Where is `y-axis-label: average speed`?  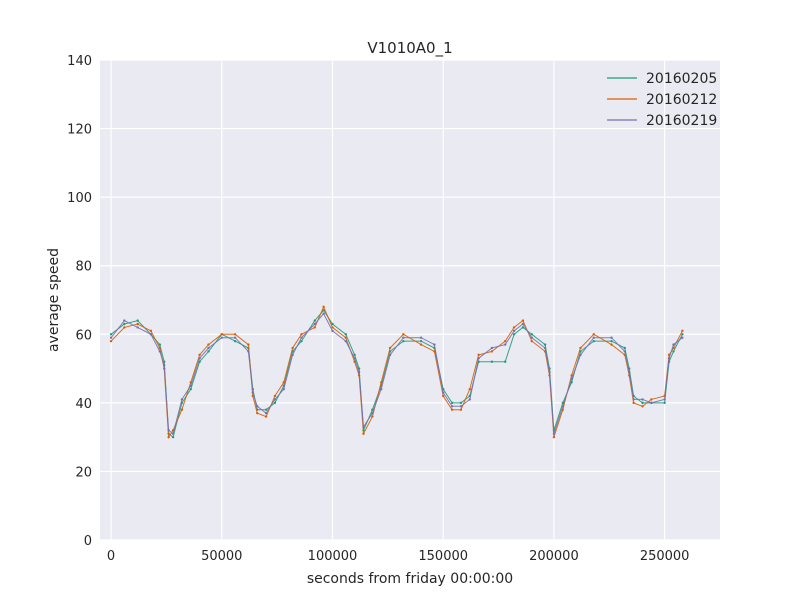 y-axis-label: average speed is located at coordinates (54, 300).